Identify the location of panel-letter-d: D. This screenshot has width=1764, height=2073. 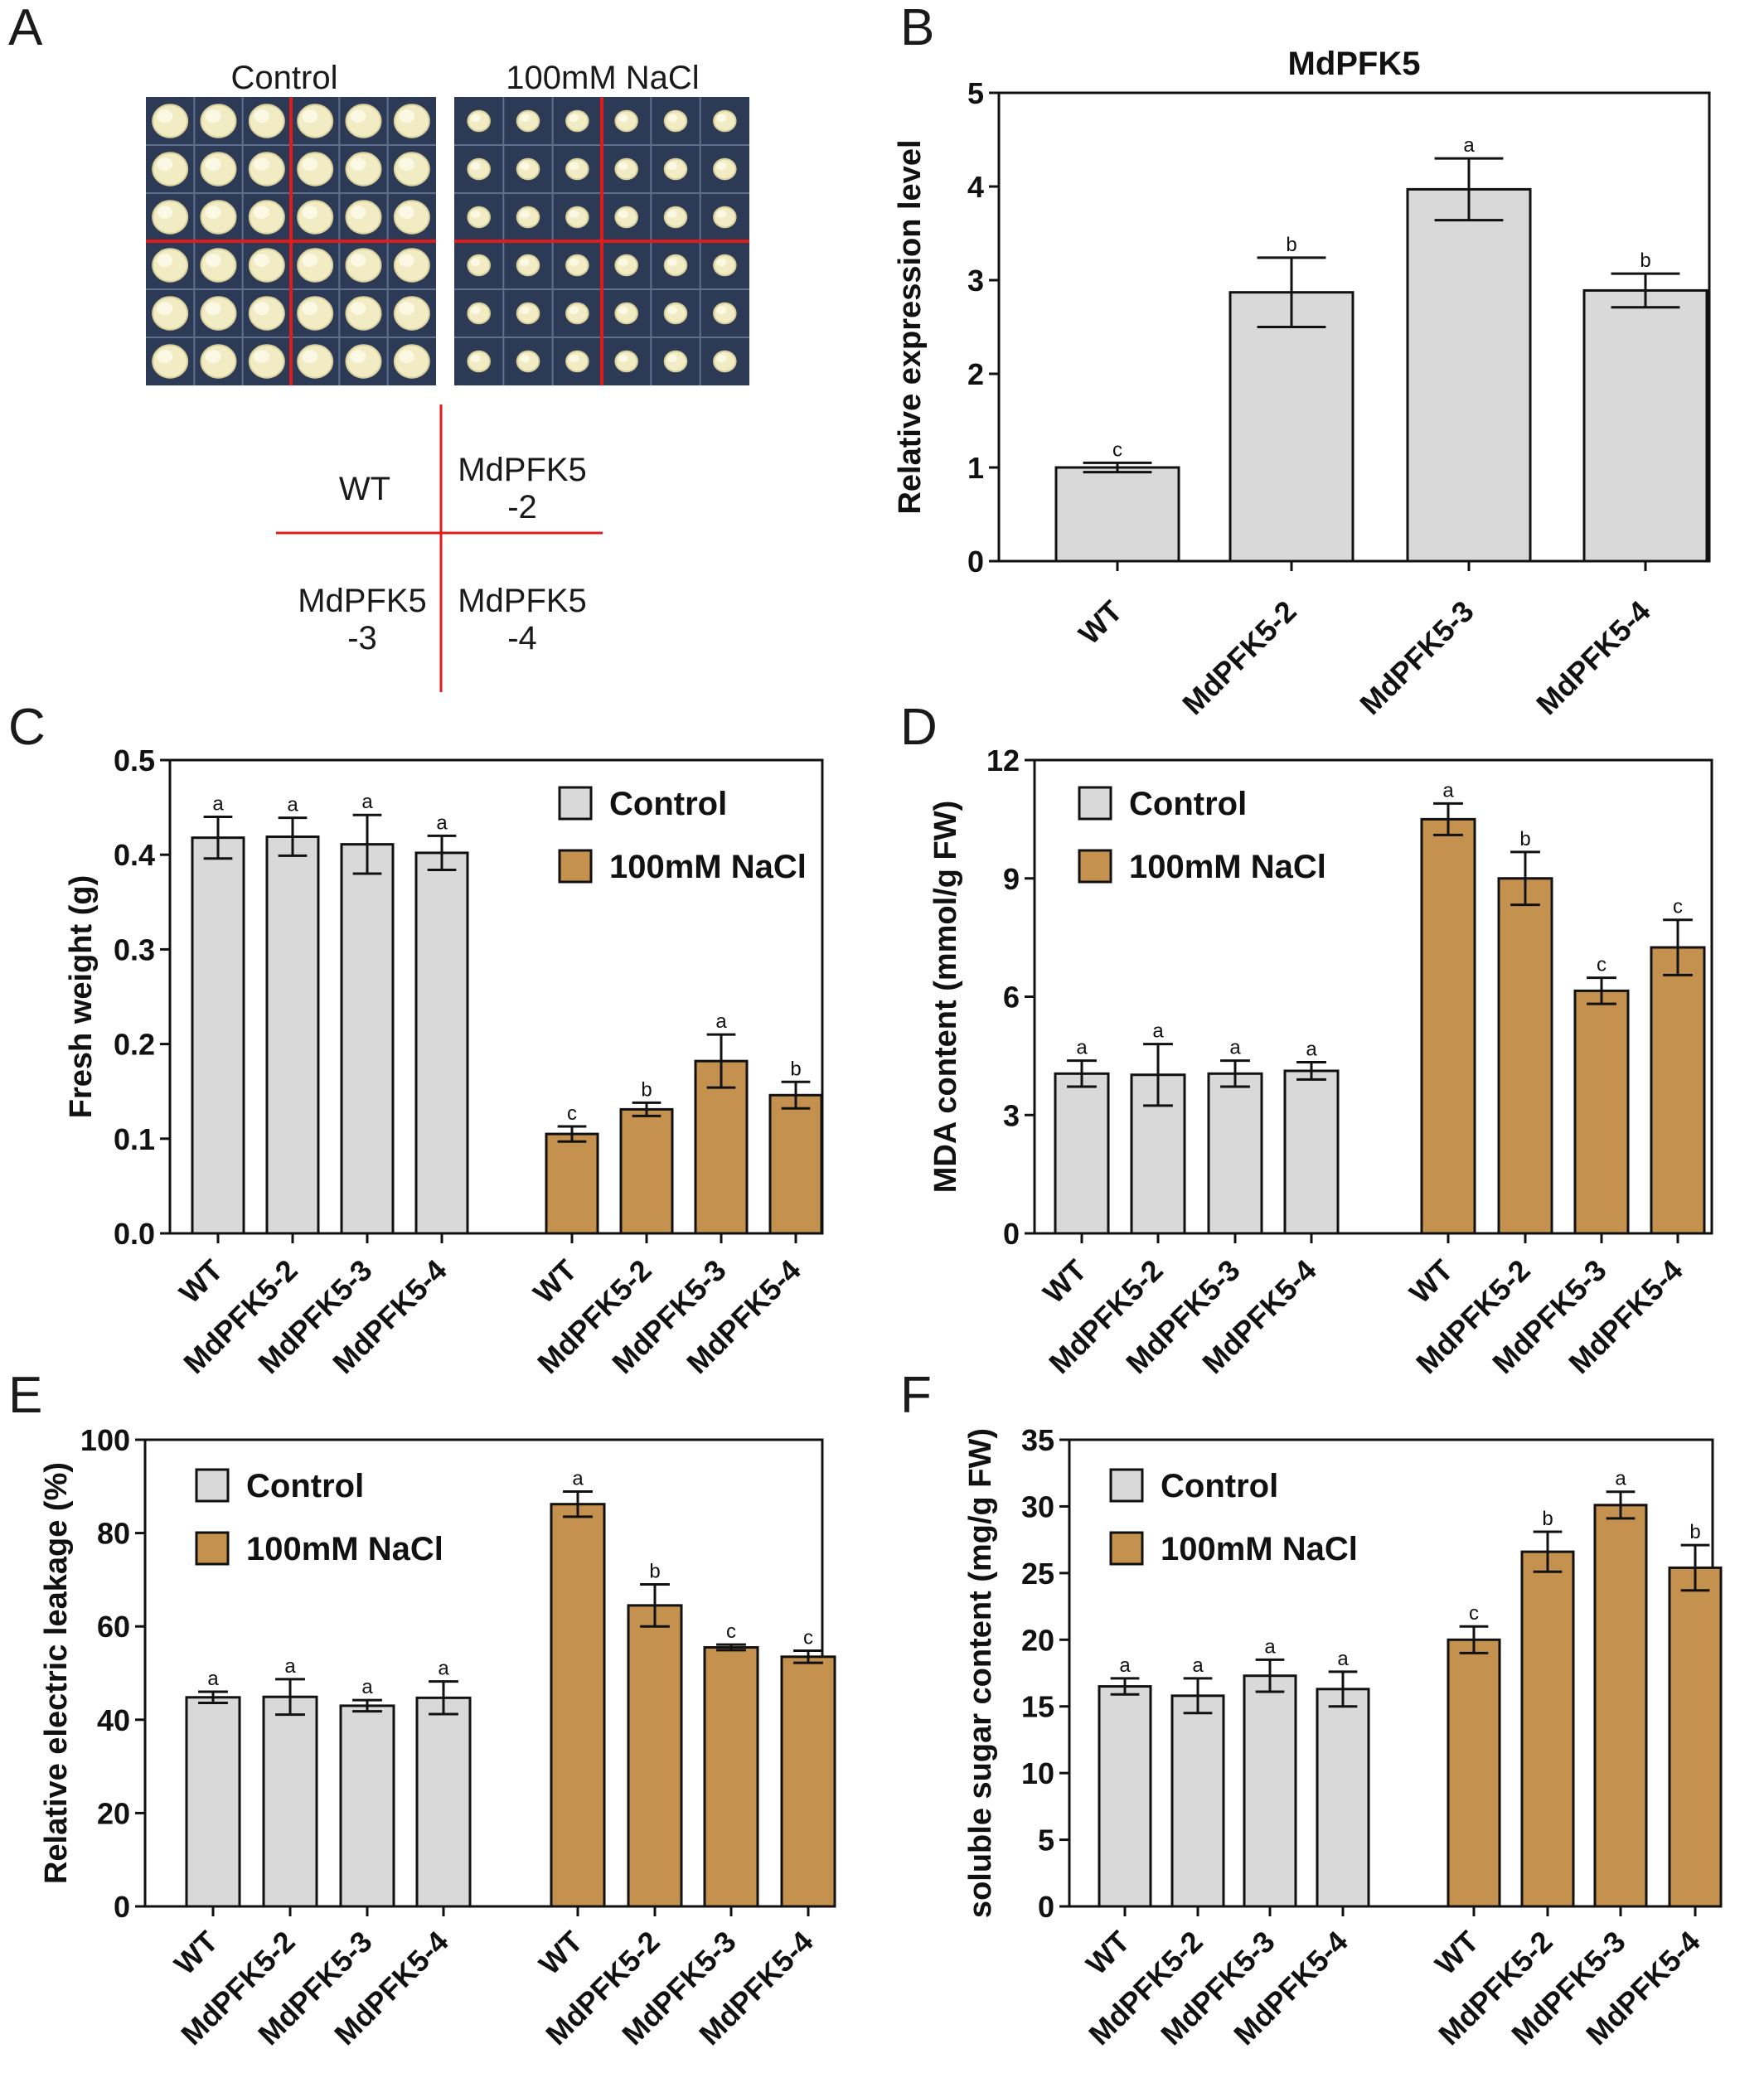
(919, 727).